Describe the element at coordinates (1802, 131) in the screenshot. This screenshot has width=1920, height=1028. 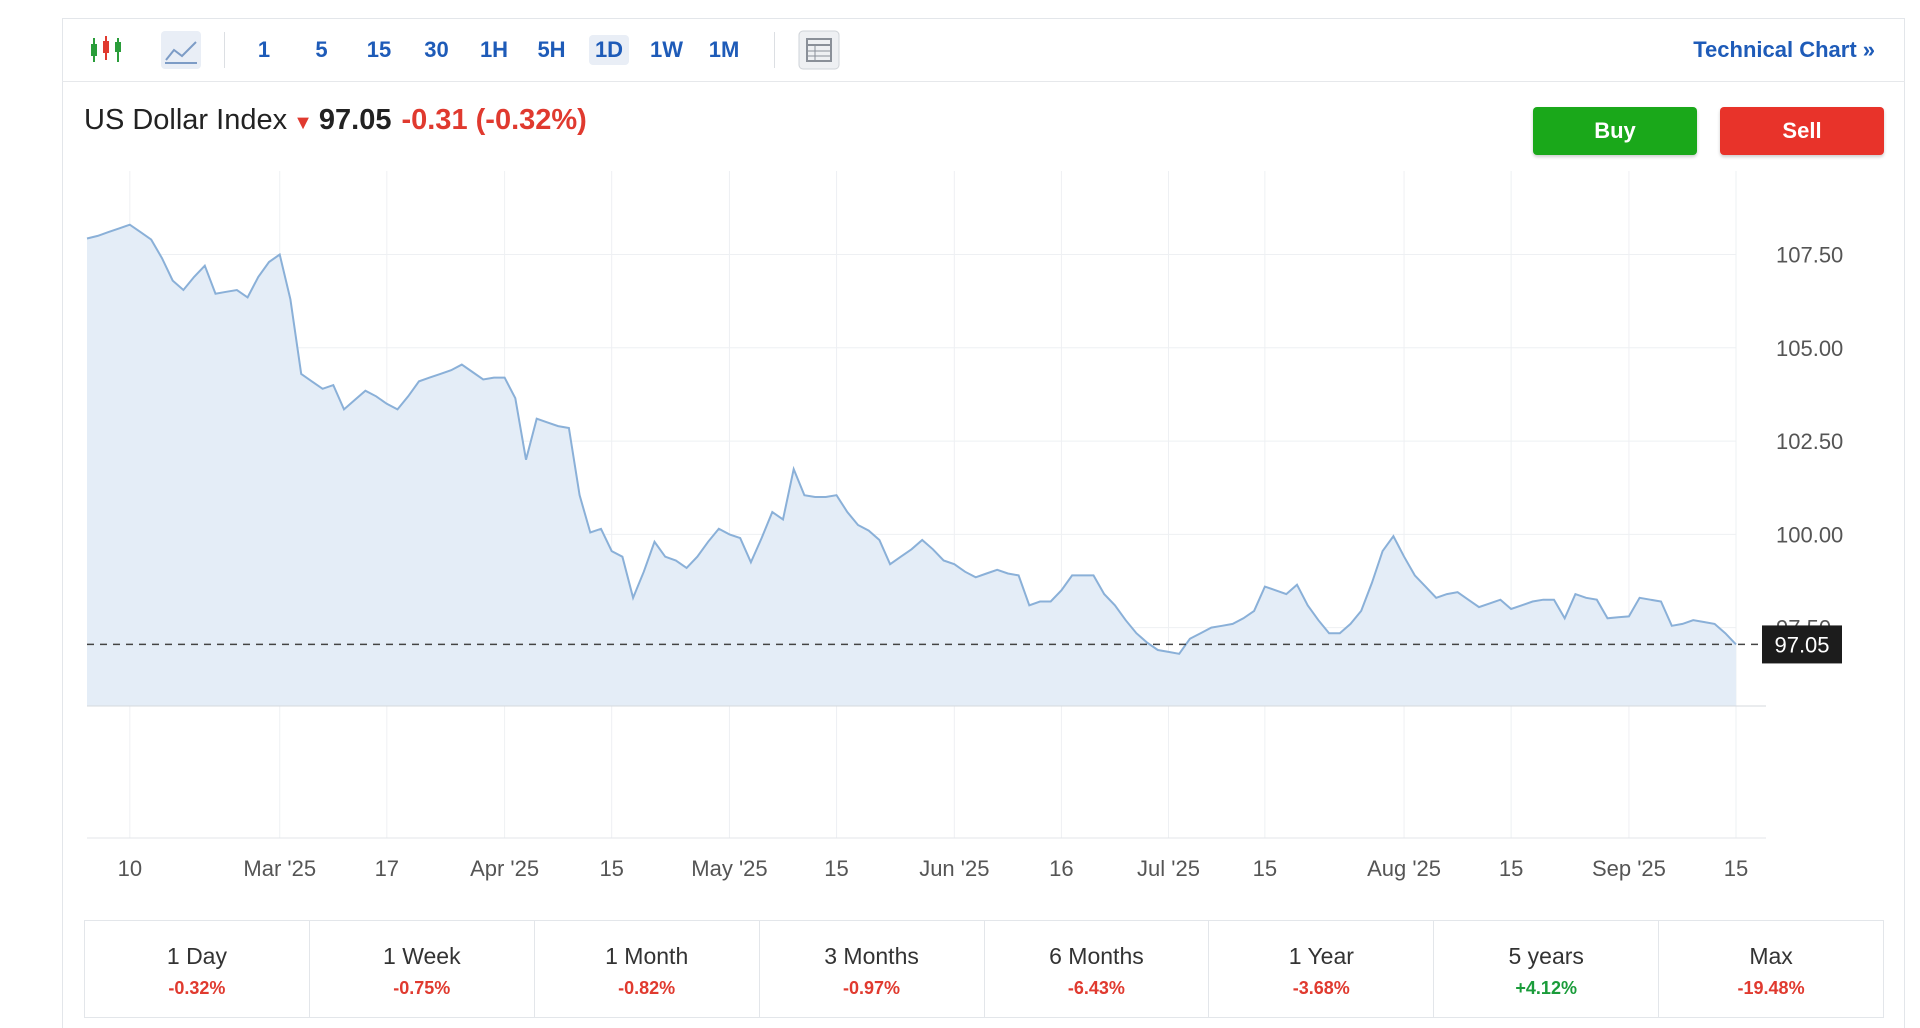
I see `sell-button: Sell` at that location.